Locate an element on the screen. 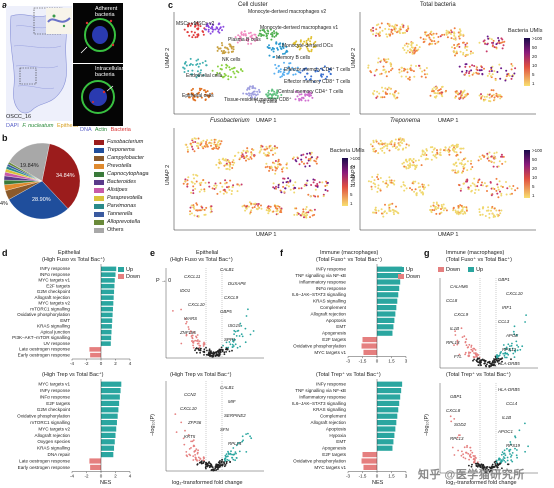 The height and width of the screenshot is (488, 554). umap-fusobacterium is located at coordinates (261, 179).